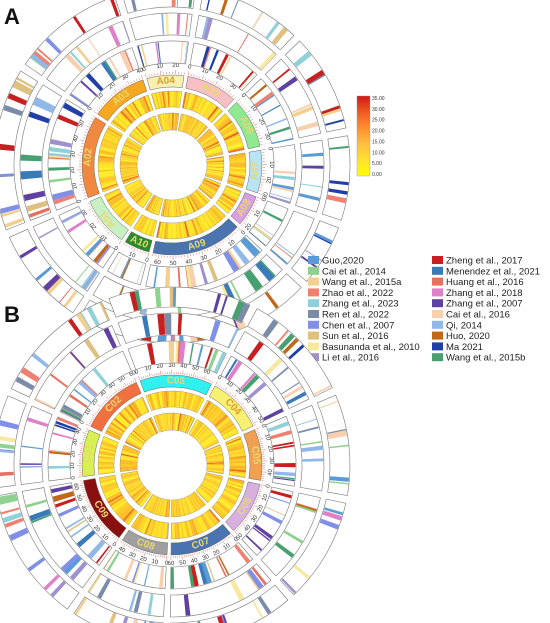 The width and height of the screenshot is (550, 623). What do you see at coordinates (247, 528) in the screenshot?
I see `tick-label: 40` at bounding box center [247, 528].